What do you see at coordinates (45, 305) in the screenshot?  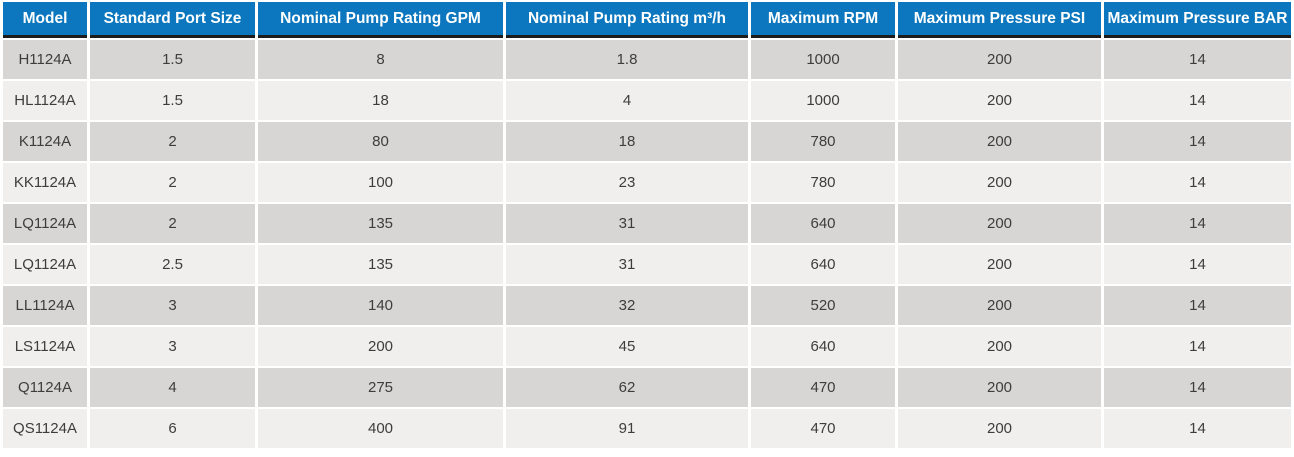 I see `model-cell: LL1124A` at bounding box center [45, 305].